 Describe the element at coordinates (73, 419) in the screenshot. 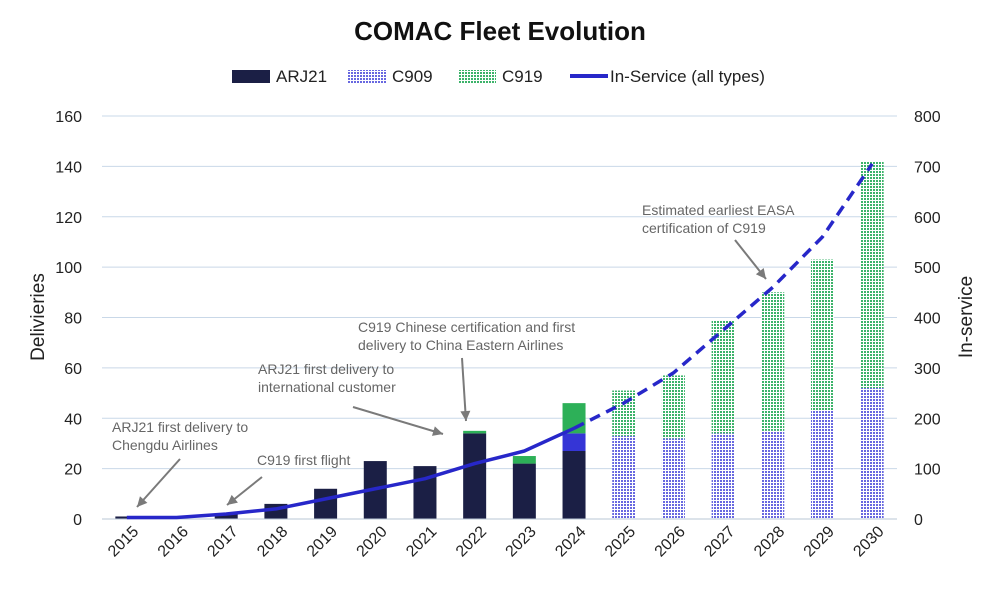

I see `y-tick-label: 40` at that location.